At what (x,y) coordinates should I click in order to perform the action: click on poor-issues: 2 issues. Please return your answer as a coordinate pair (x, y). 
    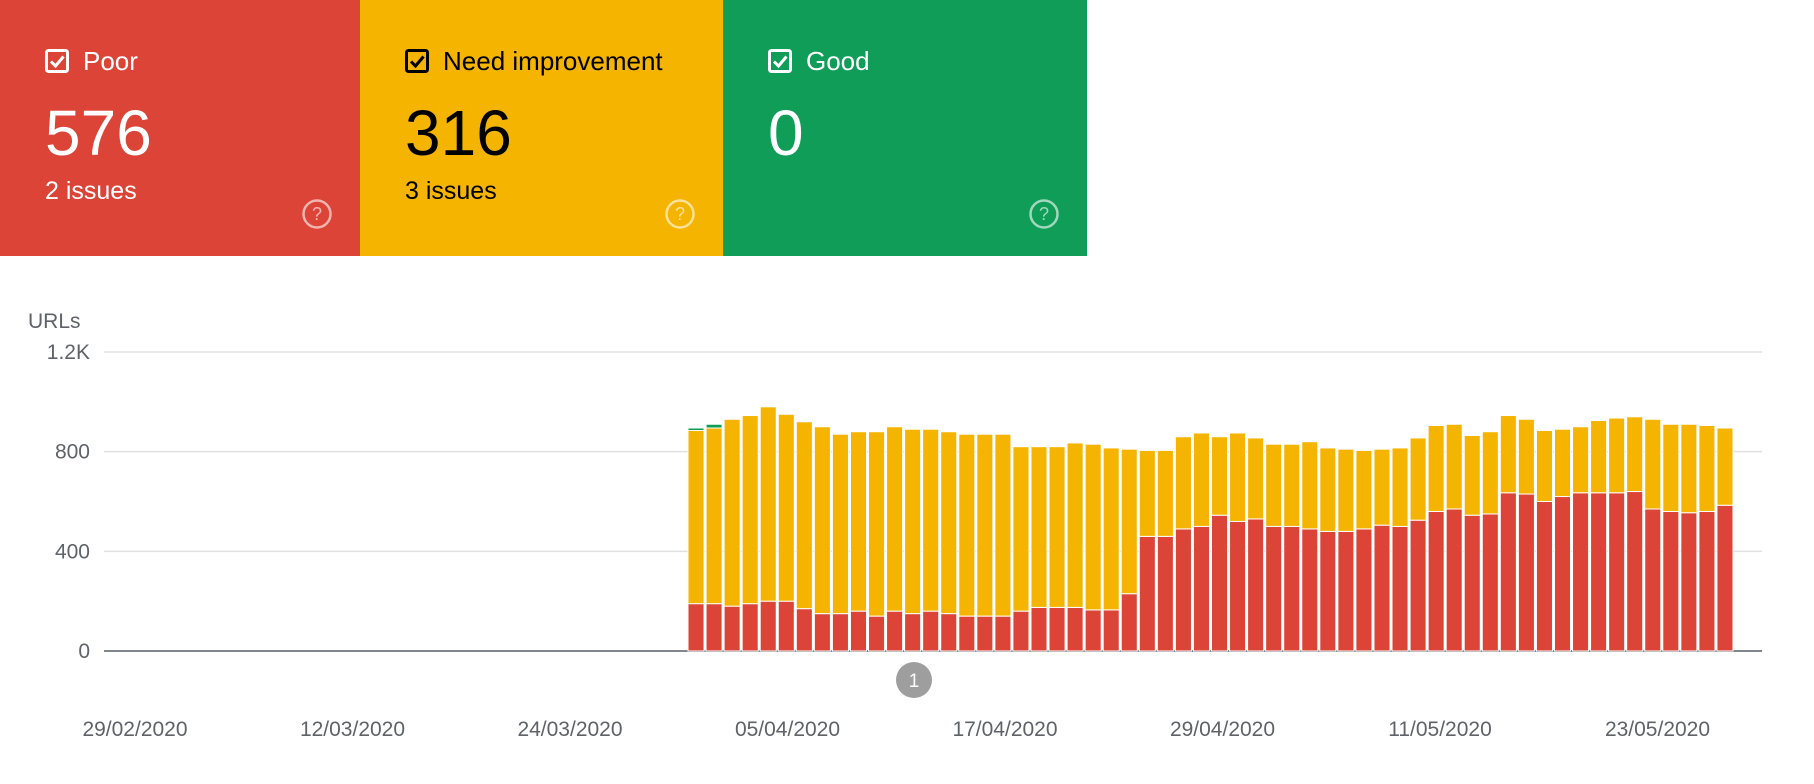
    Looking at the image, I should click on (91, 191).